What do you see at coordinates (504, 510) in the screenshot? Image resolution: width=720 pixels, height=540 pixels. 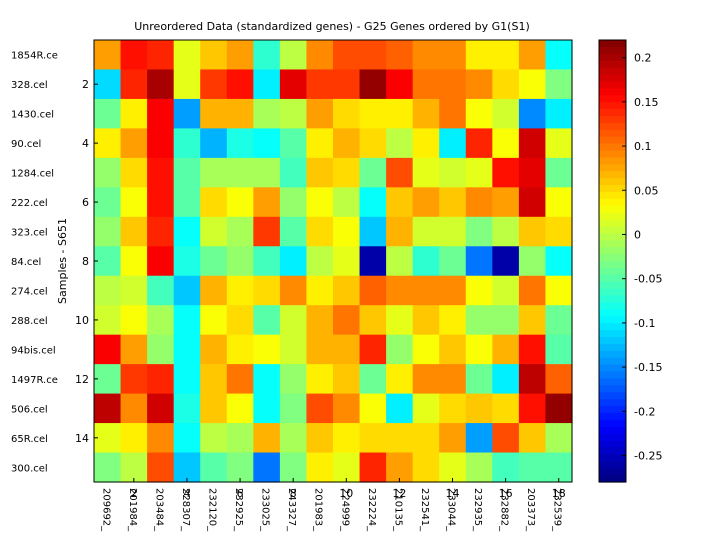 I see `column-label: 232882_` at bounding box center [504, 510].